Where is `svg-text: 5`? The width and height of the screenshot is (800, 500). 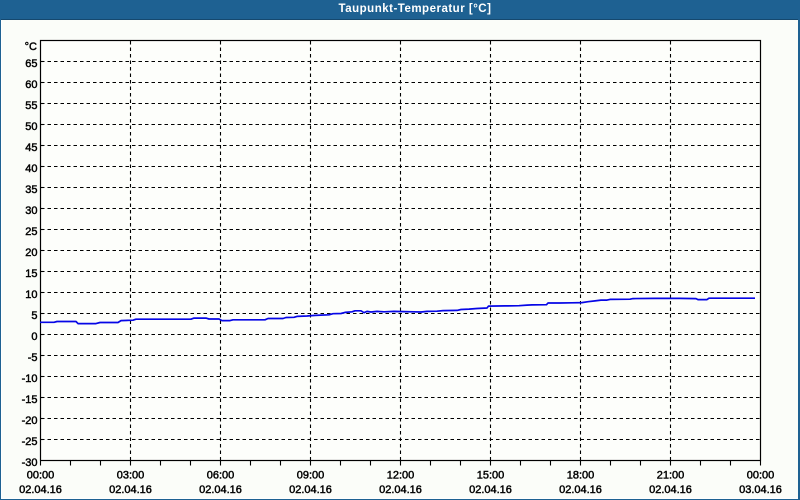 svg-text: 5 is located at coordinates (34, 316).